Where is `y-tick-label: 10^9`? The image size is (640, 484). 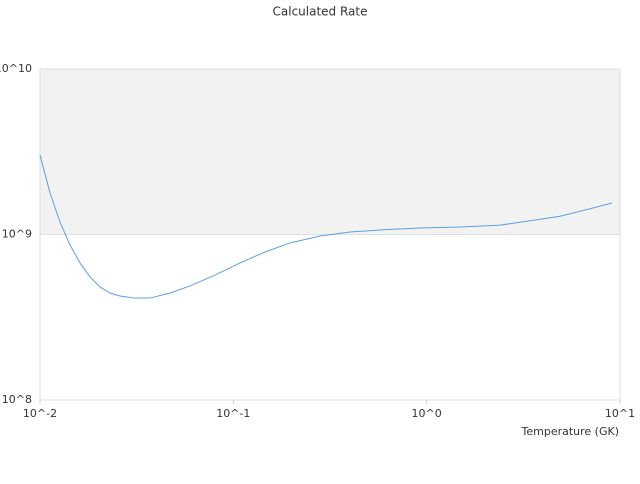 y-tick-label: 10^9 is located at coordinates (17, 234).